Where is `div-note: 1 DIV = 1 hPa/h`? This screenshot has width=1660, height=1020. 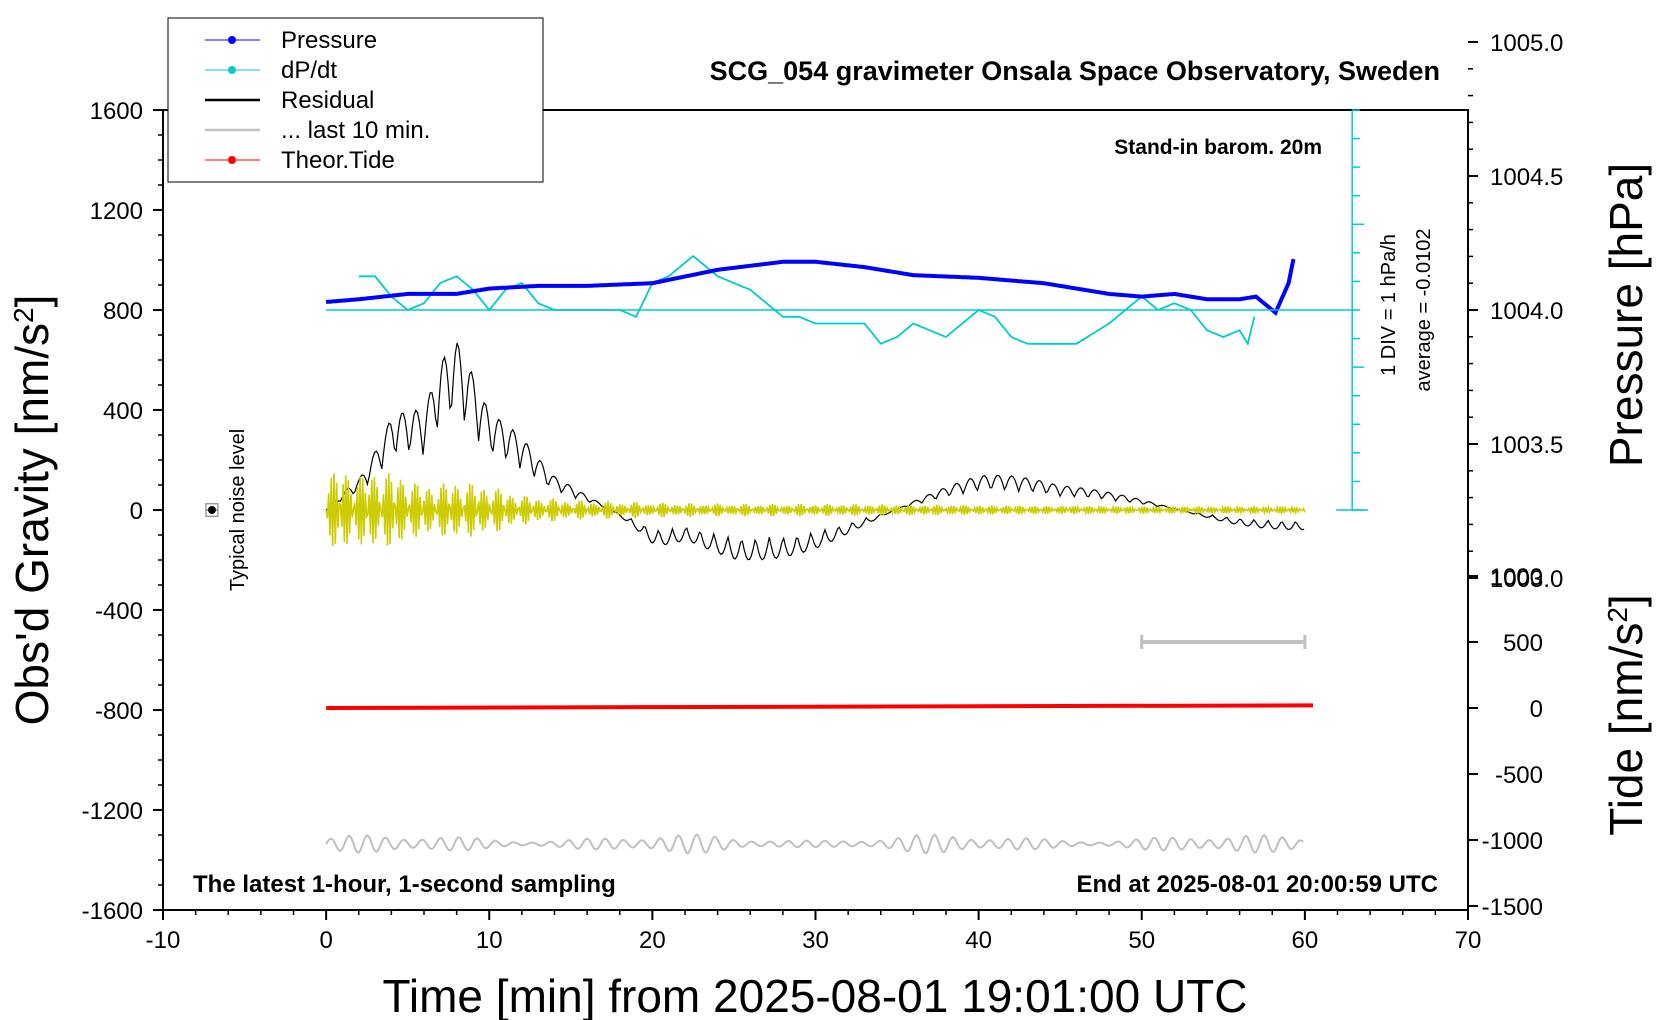
div-note: 1 DIV = 1 hPa/h is located at coordinates (1389, 305).